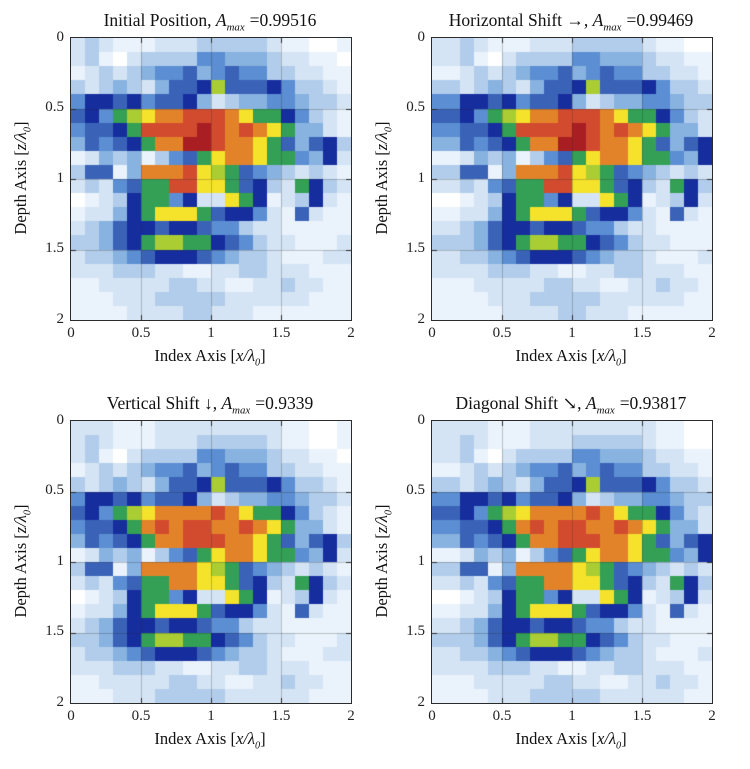 The height and width of the screenshot is (769, 750). I want to click on panel-1-x-axis-label: Index Axis [x/λ0], so click(210, 357).